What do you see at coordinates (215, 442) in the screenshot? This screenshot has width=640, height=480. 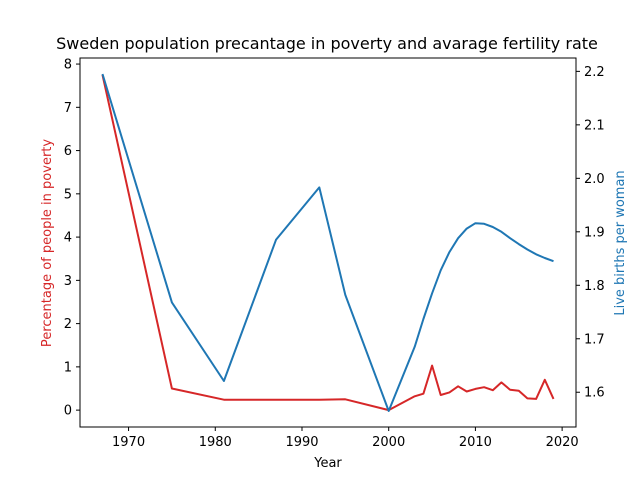 I see `x-tick-label: 1980` at bounding box center [215, 442].